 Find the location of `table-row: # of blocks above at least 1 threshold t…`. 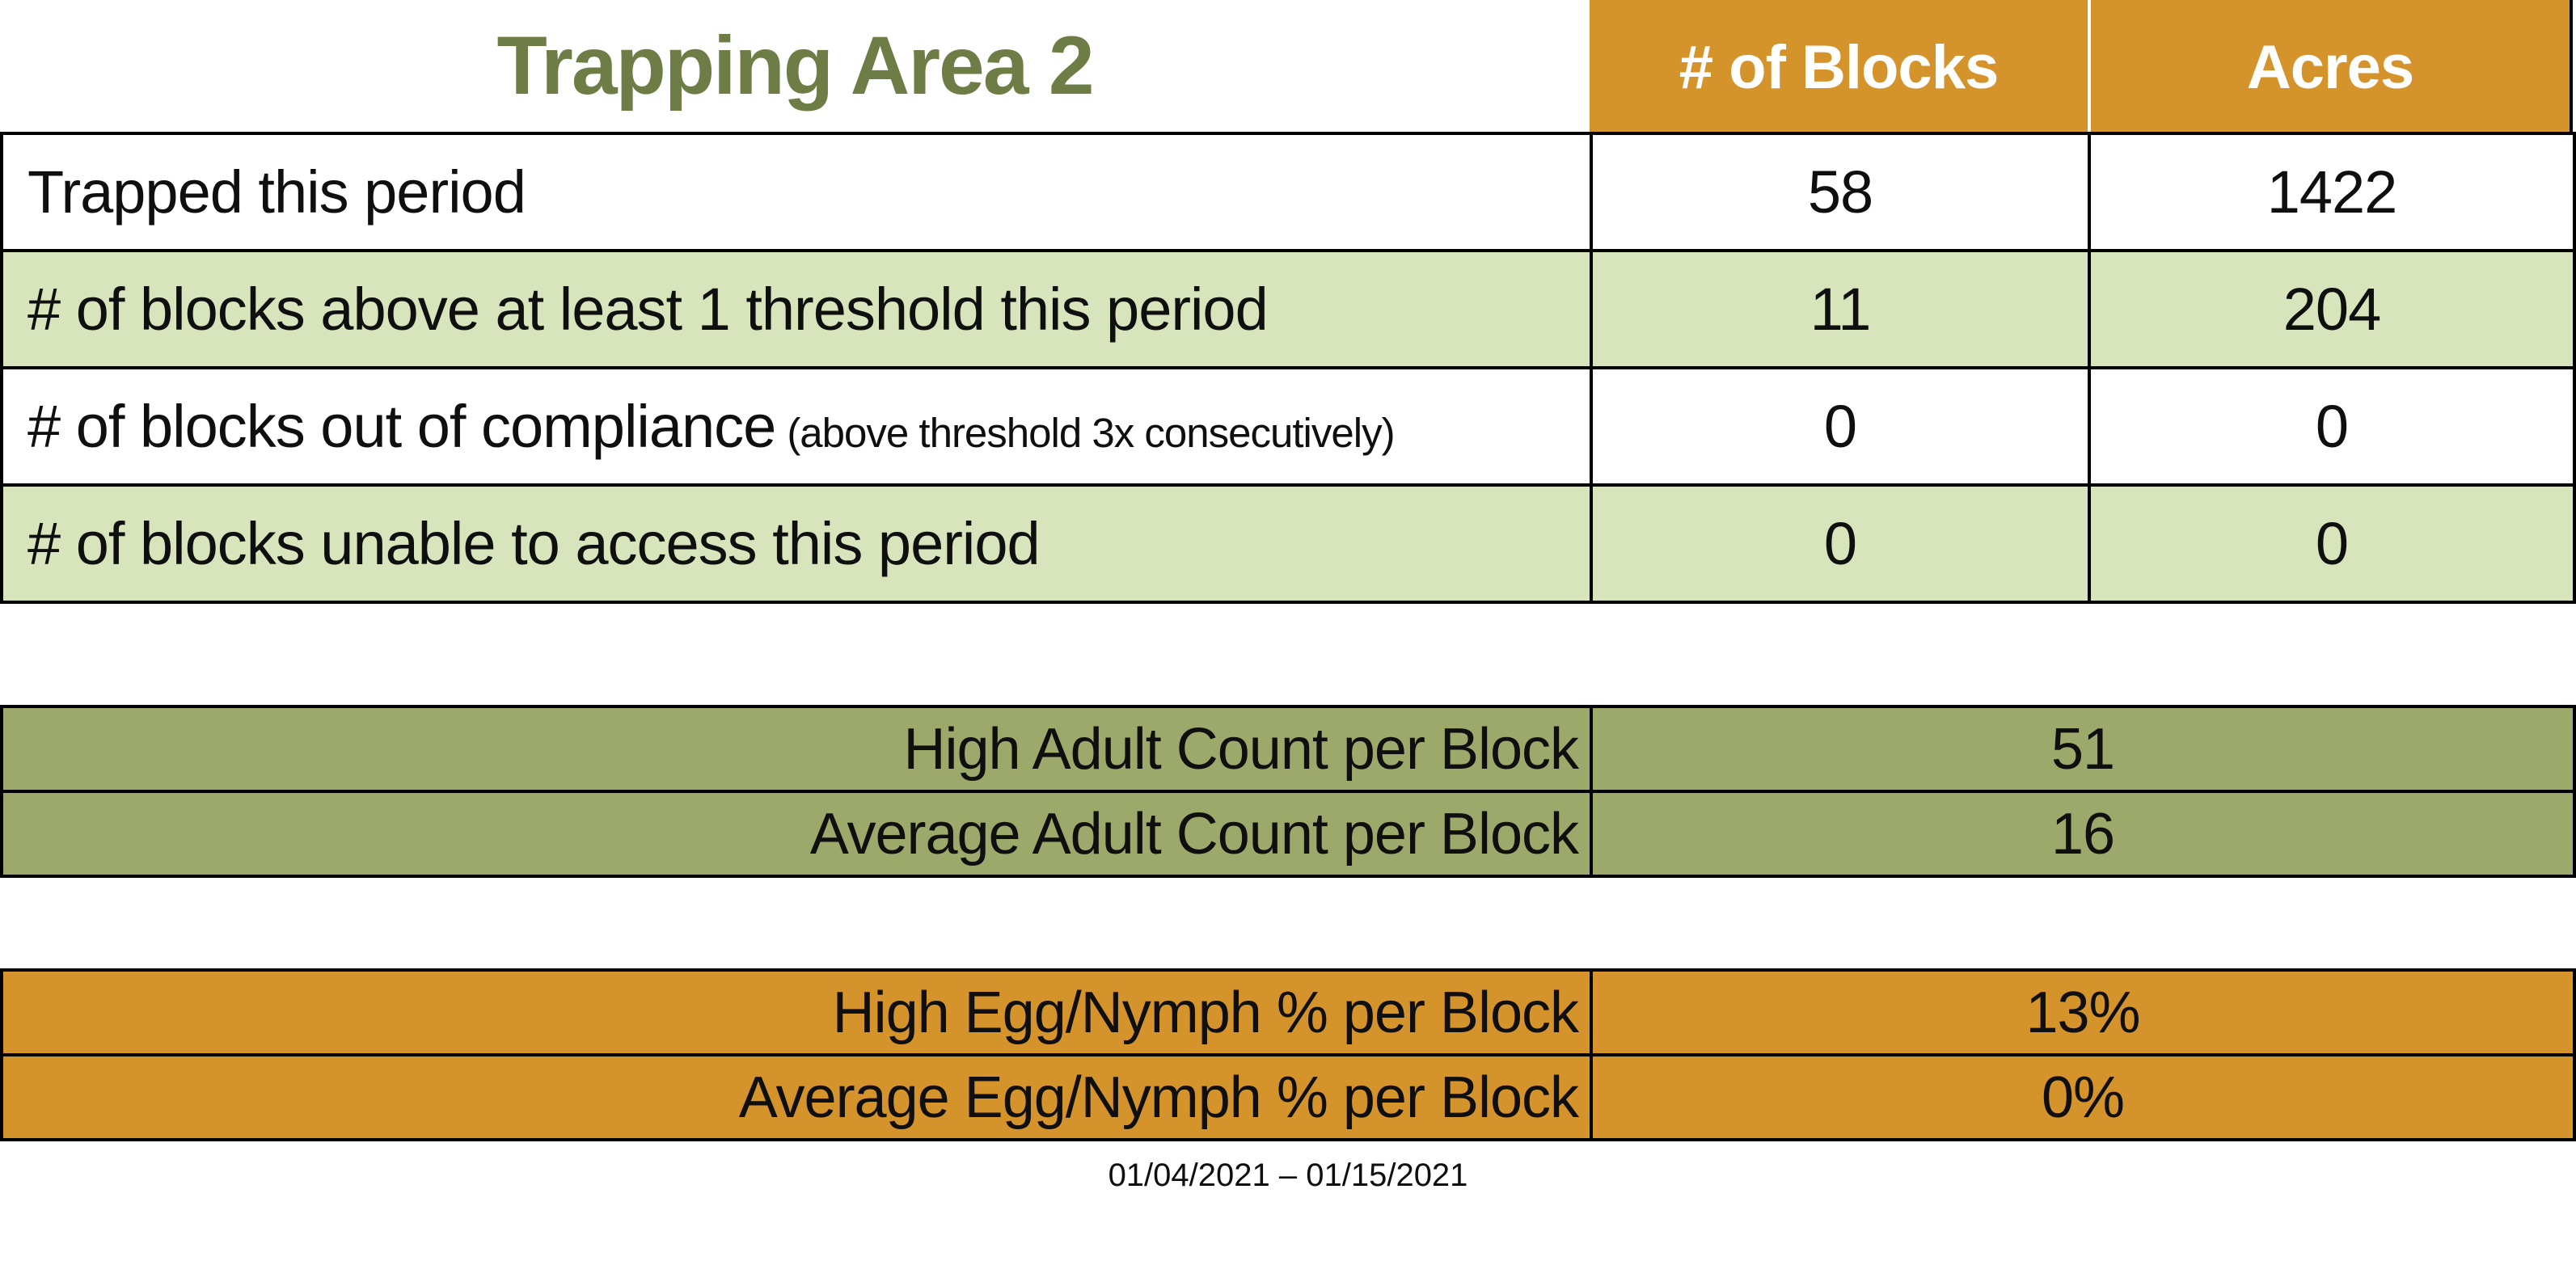

table-row: # of blocks above at least 1 threshold t… is located at coordinates (1288, 309).